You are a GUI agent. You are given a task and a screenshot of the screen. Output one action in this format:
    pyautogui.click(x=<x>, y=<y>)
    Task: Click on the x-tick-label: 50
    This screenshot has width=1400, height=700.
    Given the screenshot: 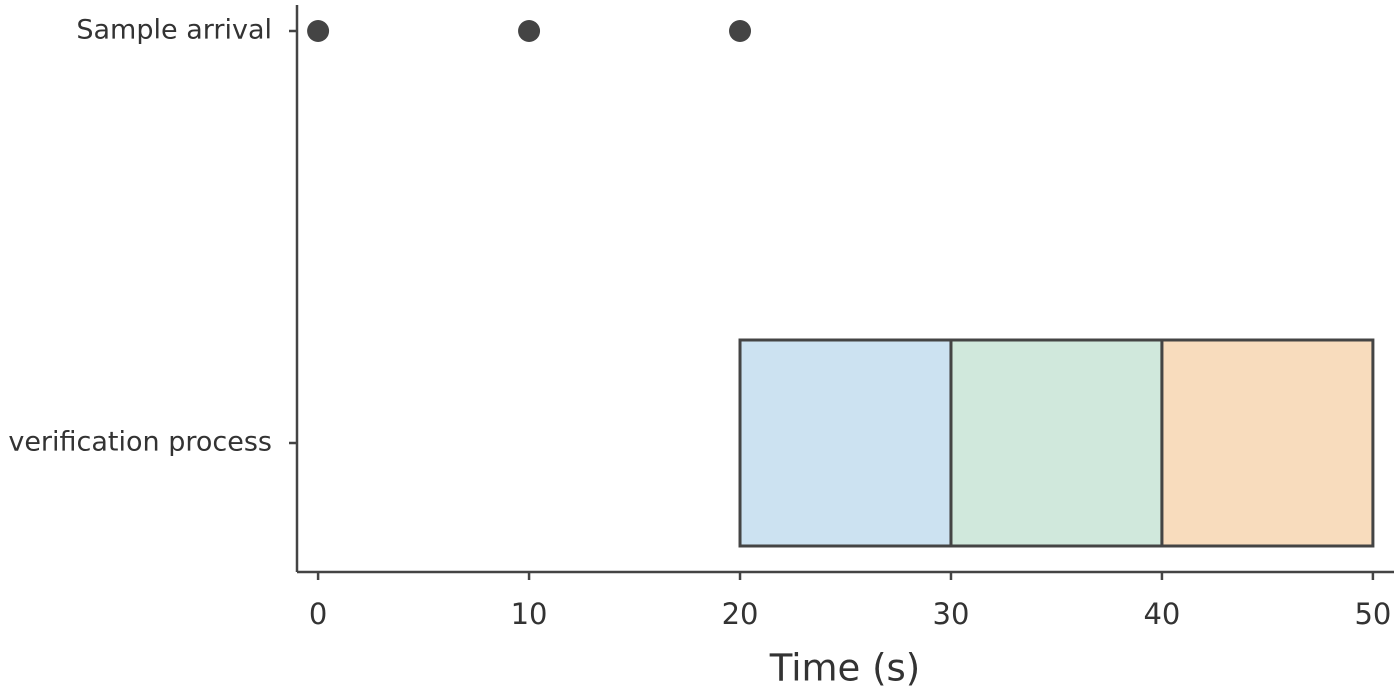 What is the action you would take?
    pyautogui.click(x=1372, y=614)
    